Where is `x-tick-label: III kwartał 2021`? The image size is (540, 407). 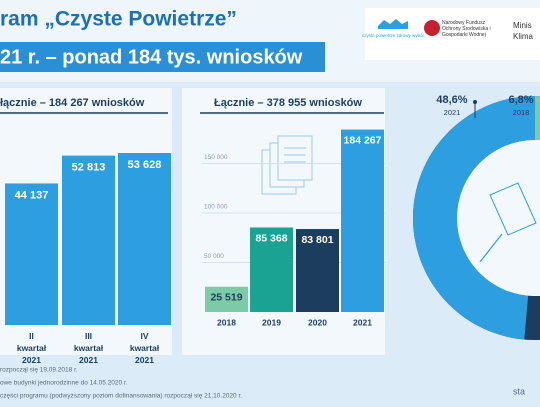
x-tick-label: III kwartał 2021 is located at coordinates (88, 348).